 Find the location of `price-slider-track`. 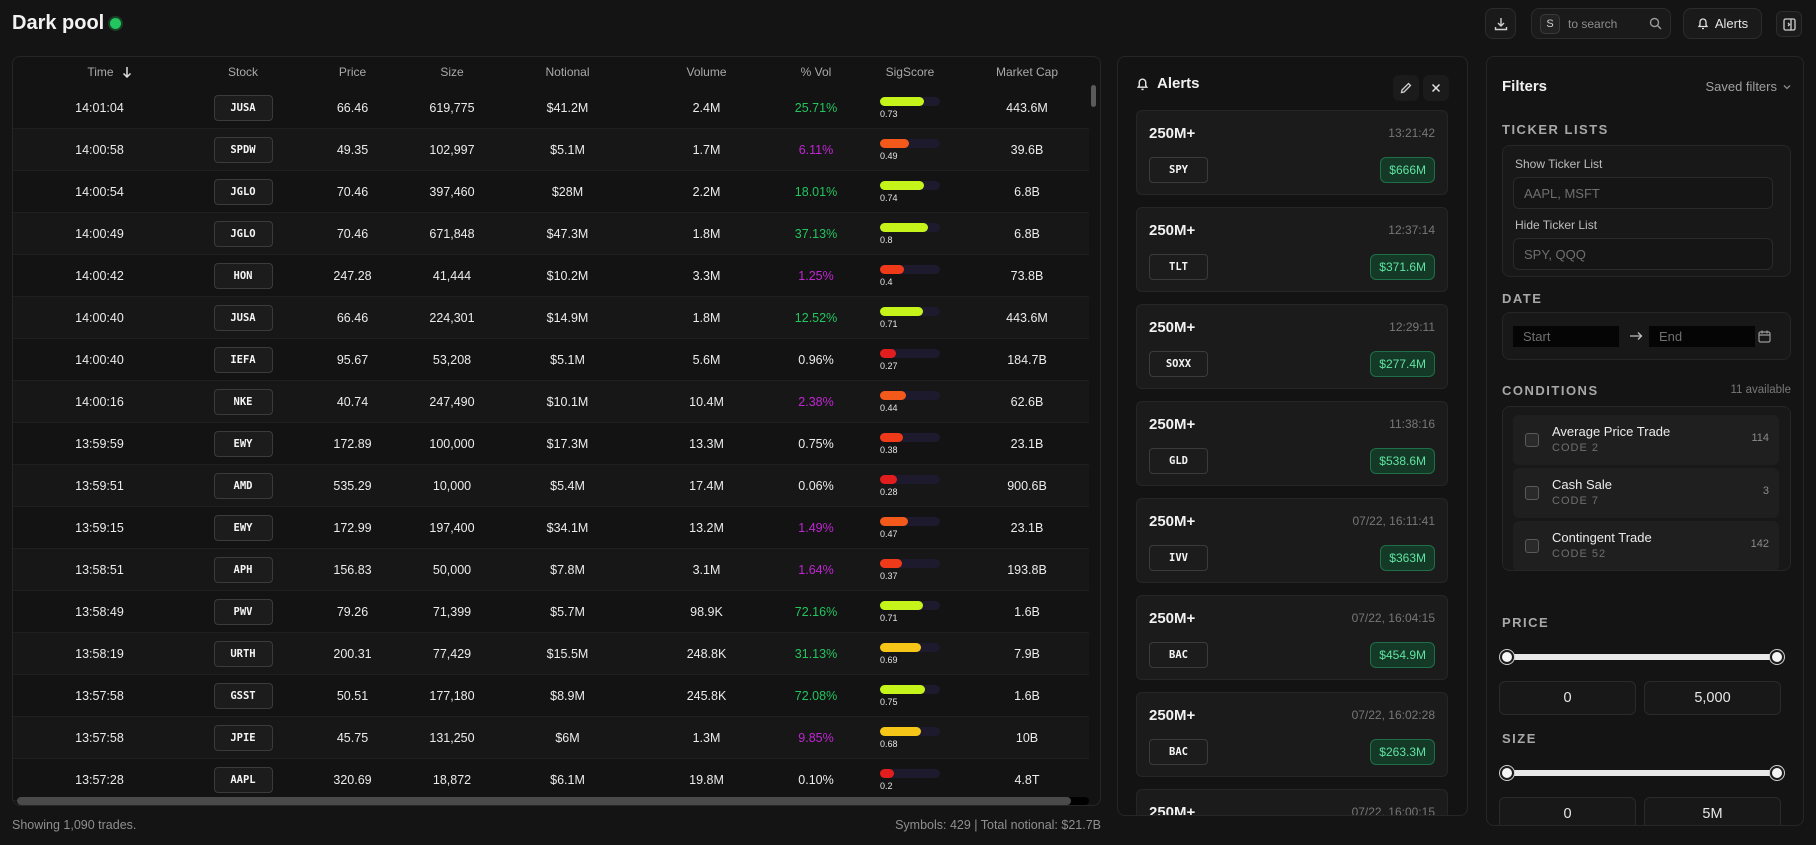

price-slider-track is located at coordinates (1642, 657).